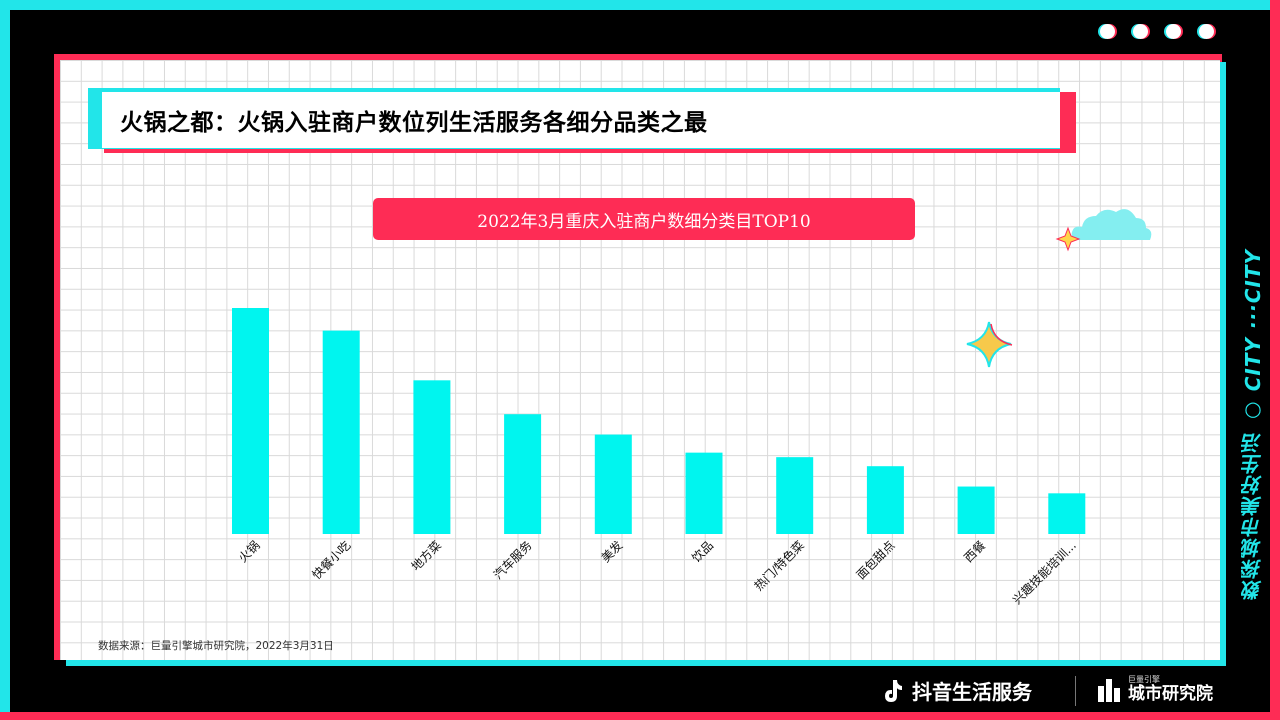 This screenshot has height=720, width=1280. What do you see at coordinates (702, 551) in the screenshot?
I see `x-tick-label: 饮品` at bounding box center [702, 551].